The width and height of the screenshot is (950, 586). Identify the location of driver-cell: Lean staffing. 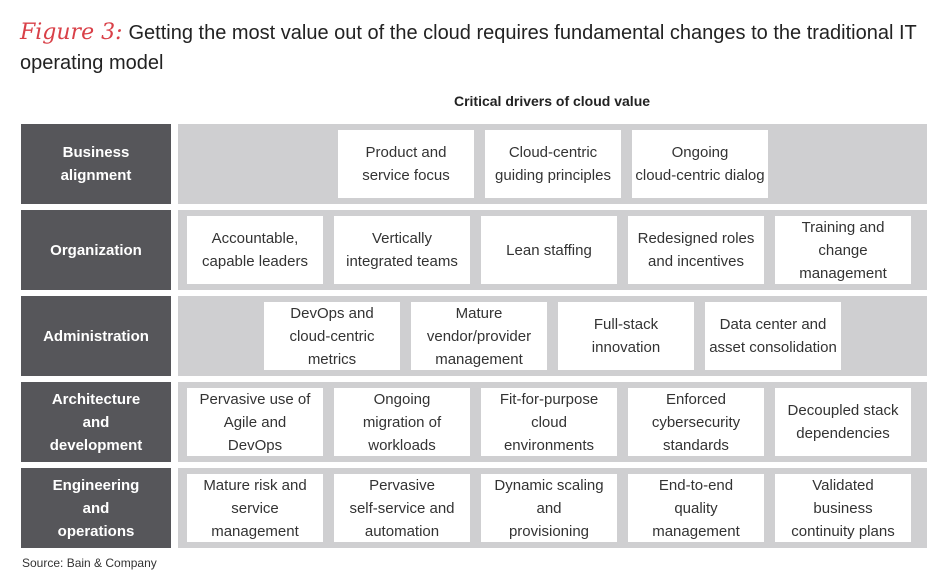
(549, 250).